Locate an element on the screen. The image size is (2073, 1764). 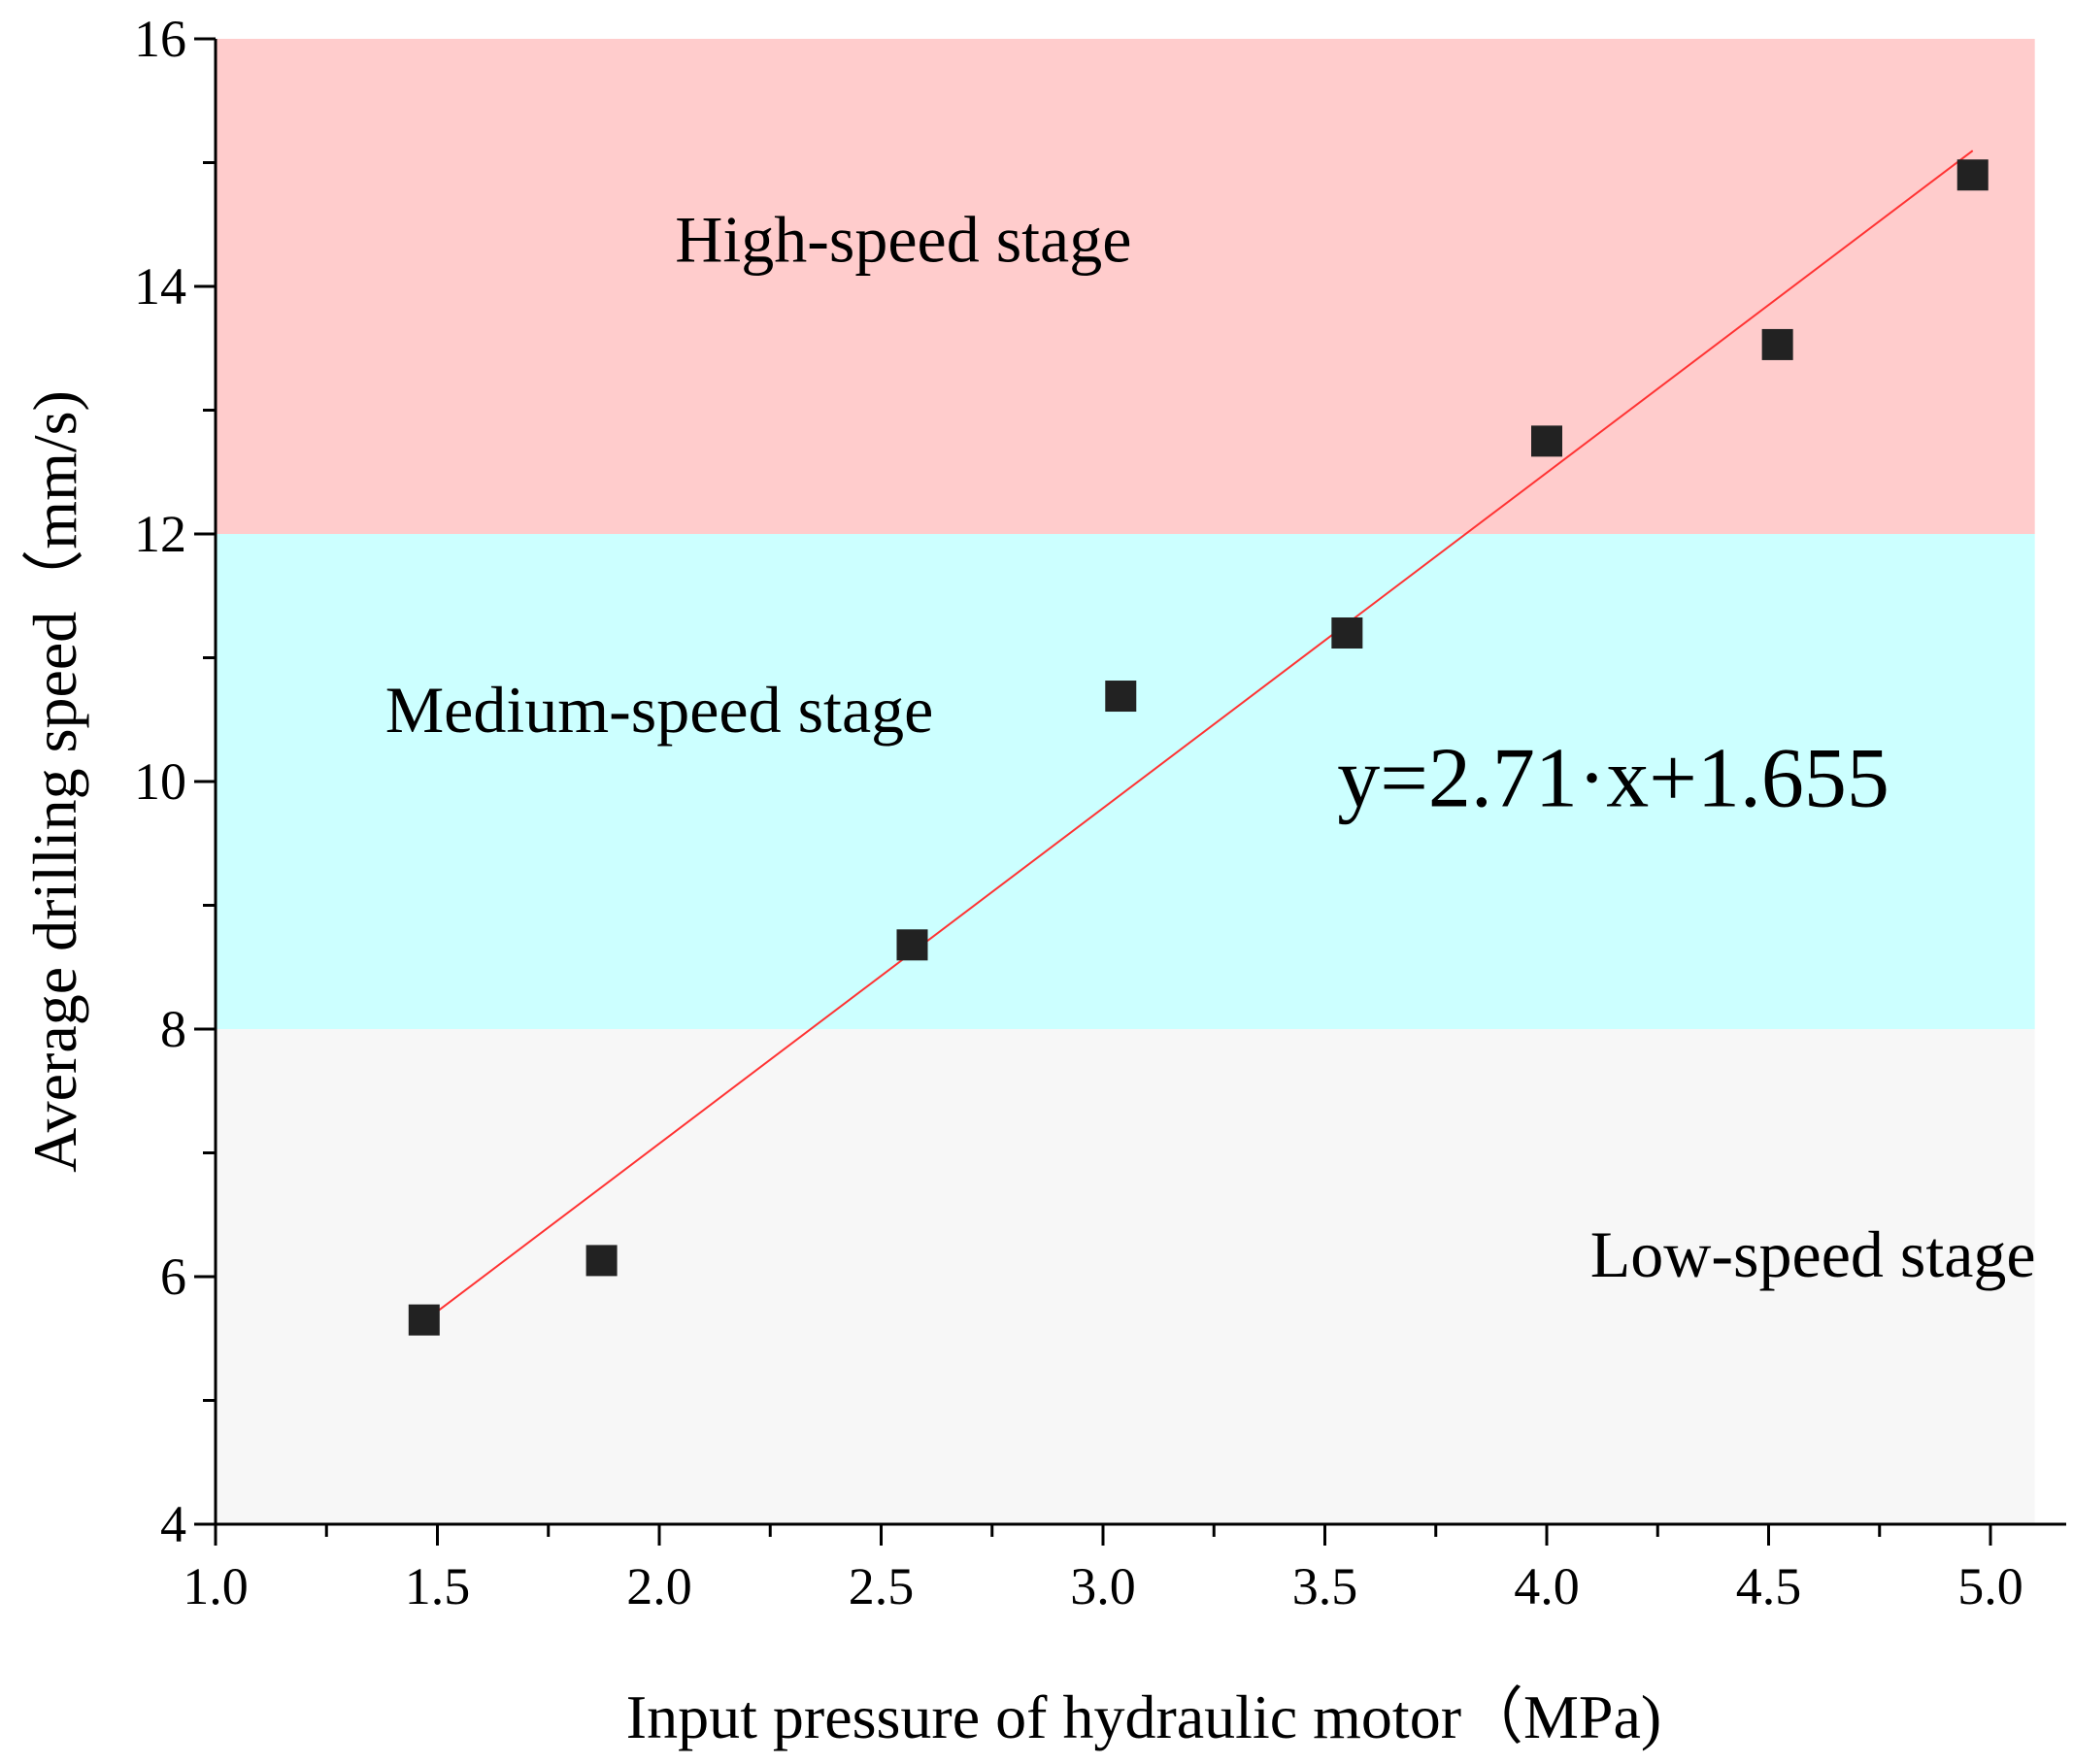
band-label-high: High-speed stage is located at coordinates (903, 240).